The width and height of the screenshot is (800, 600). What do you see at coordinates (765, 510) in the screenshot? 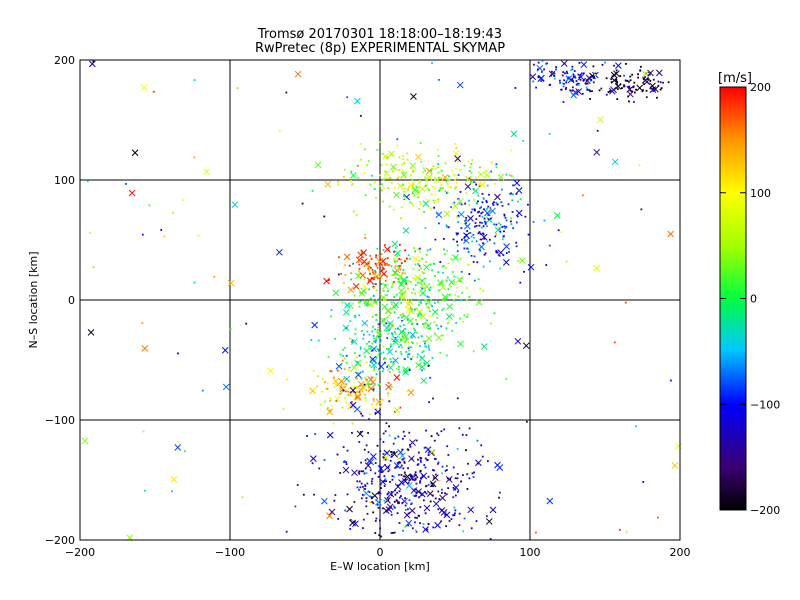
I see `colorbar-tick-label: −200` at bounding box center [765, 510].